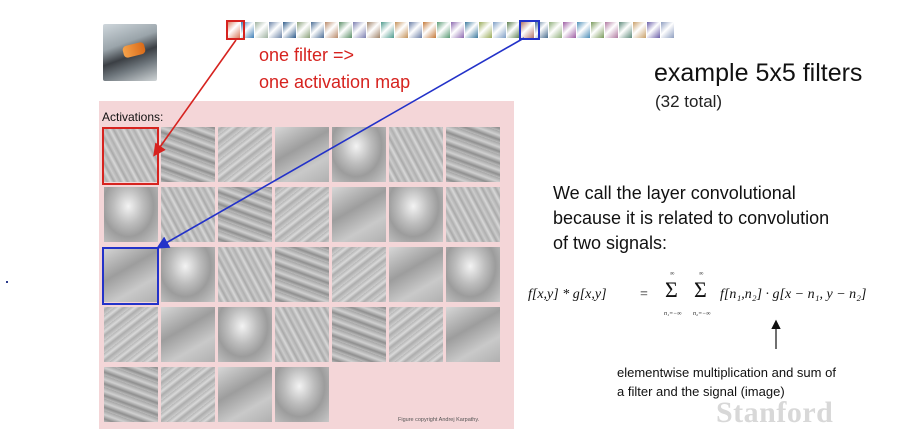  What do you see at coordinates (775, 412) in the screenshot?
I see `stanford-watermark: Stanford` at bounding box center [775, 412].